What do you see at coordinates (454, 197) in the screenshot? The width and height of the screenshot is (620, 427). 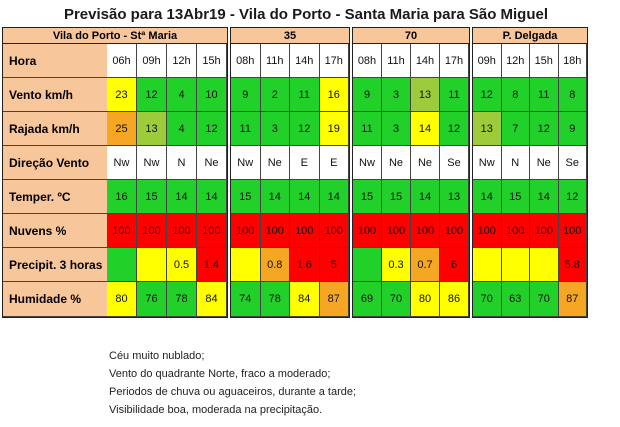 I see `value-cell: 13` at bounding box center [454, 197].